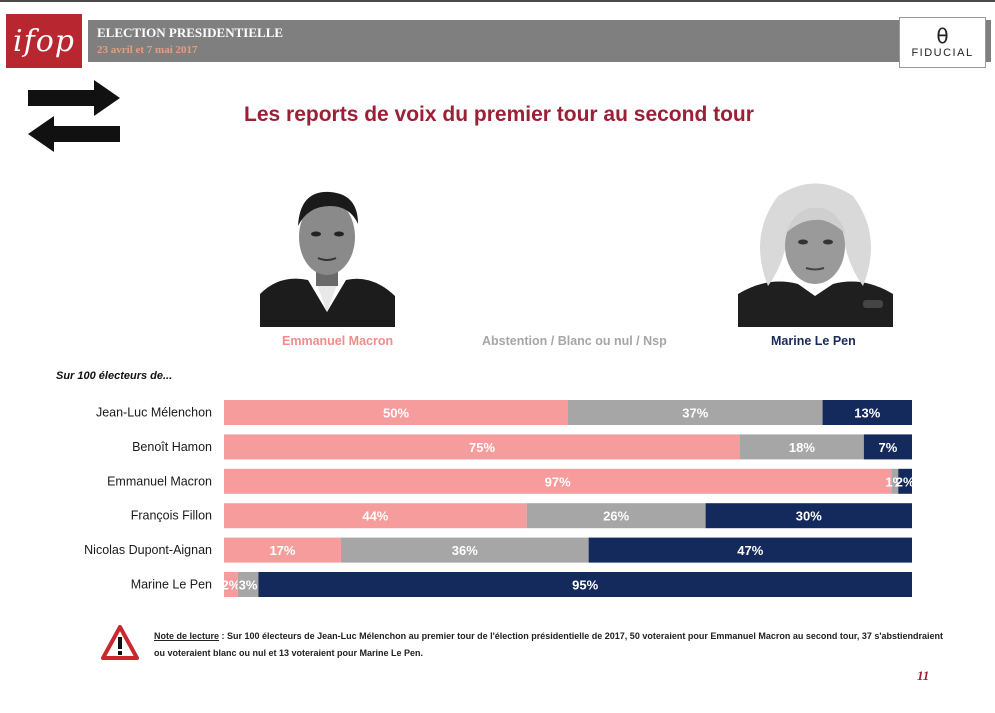 The height and width of the screenshot is (713, 995). Describe the element at coordinates (148, 550) in the screenshot. I see `category-label-nicolas-dupont-aignan: Nicolas Dupont-Aignan` at that location.